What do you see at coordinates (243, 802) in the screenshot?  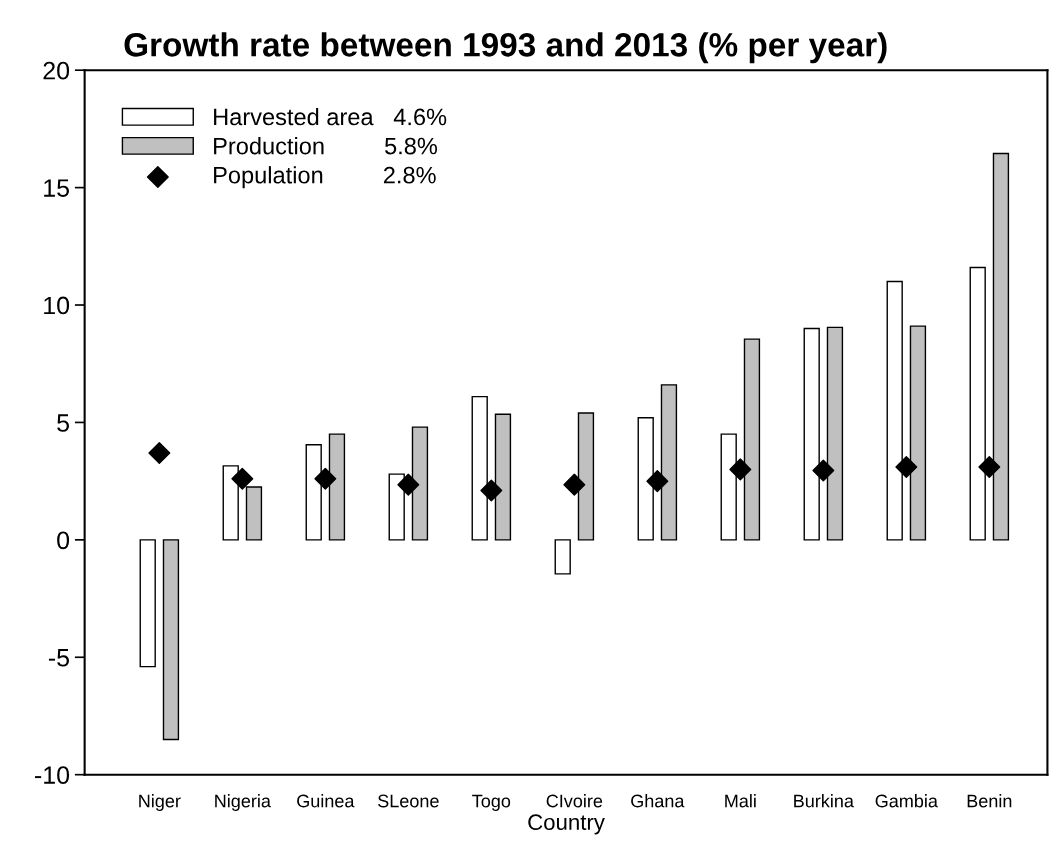 I see `x-tick-label: Nigeria` at bounding box center [243, 802].